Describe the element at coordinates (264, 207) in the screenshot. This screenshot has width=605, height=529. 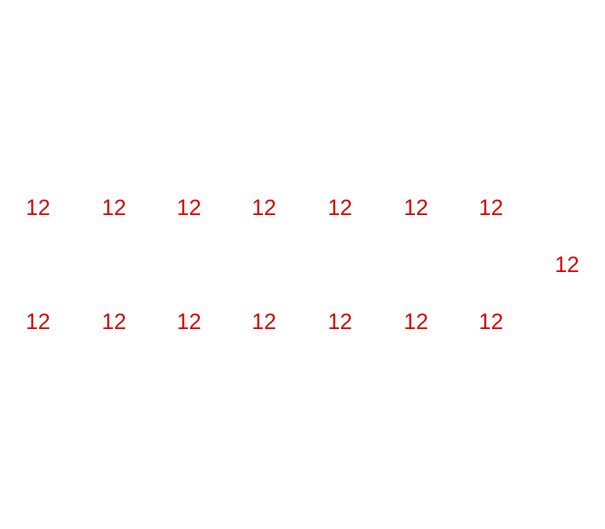
I see `label-top-4: 12` at that location.